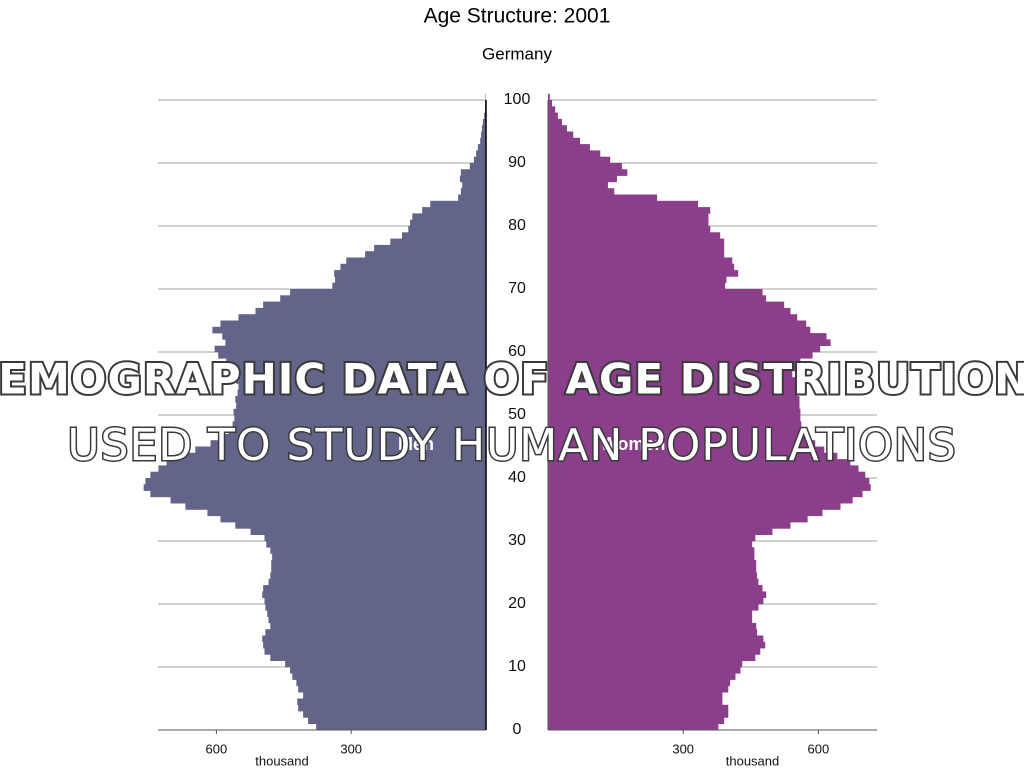 The image size is (1024, 768). Describe the element at coordinates (511, 445) in the screenshot. I see `subheadline: USED TO STUDY HUMAN POPULATIONS` at that location.